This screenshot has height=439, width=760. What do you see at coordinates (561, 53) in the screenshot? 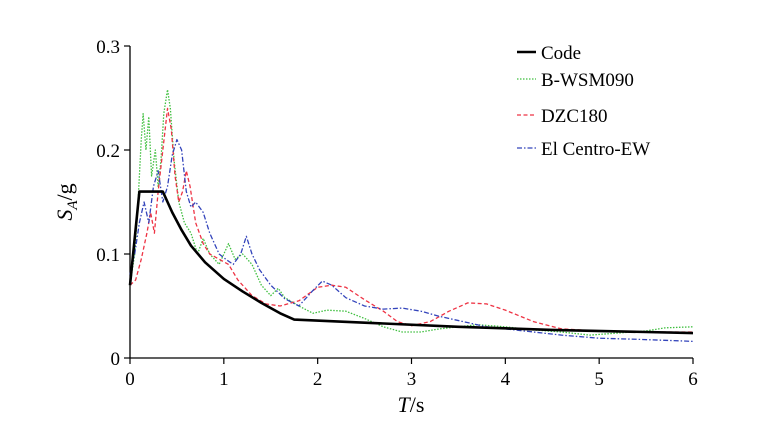
I see `legend-label-code: Code` at bounding box center [561, 53].